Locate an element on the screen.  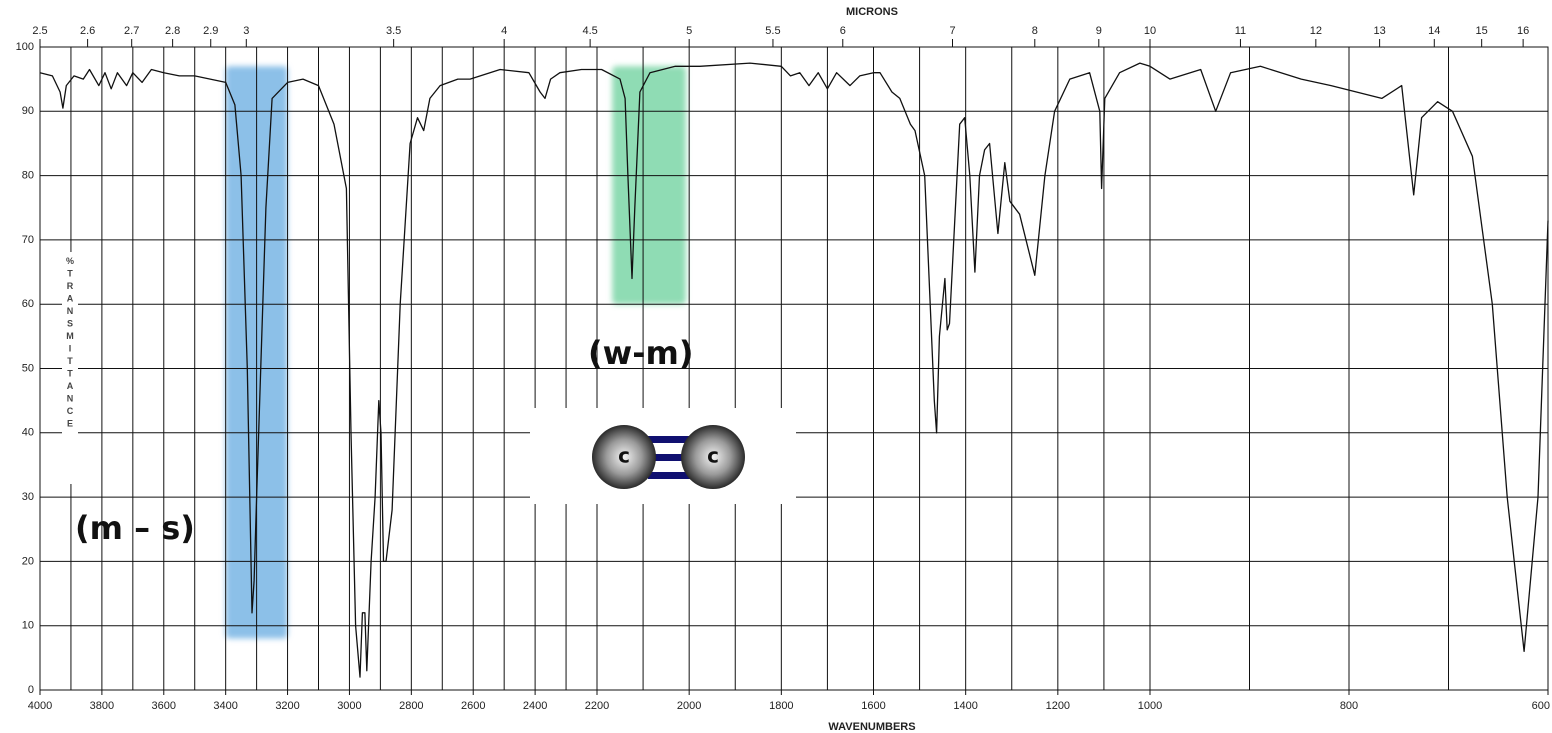
x2-tick-label: 2.6 is located at coordinates (87, 31).